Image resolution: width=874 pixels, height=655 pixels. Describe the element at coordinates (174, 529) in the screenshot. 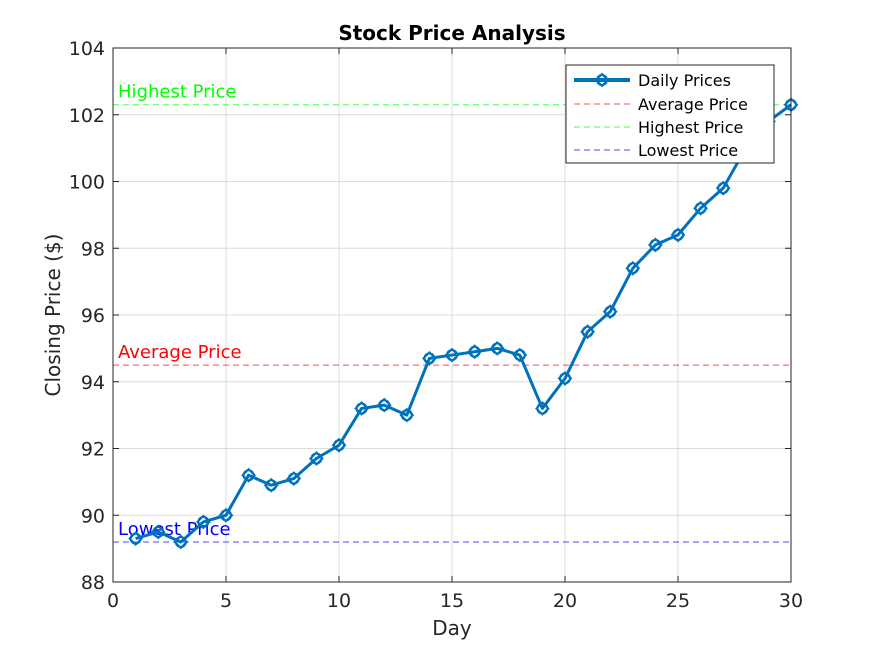

I see `reference-line-label: Lowest Price` at that location.